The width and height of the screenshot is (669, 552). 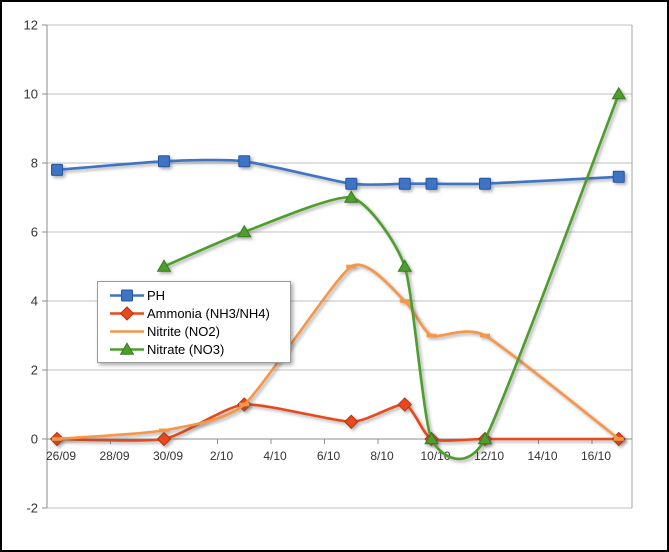 What do you see at coordinates (596, 456) in the screenshot?
I see `x-tick-label: 16/10` at bounding box center [596, 456].